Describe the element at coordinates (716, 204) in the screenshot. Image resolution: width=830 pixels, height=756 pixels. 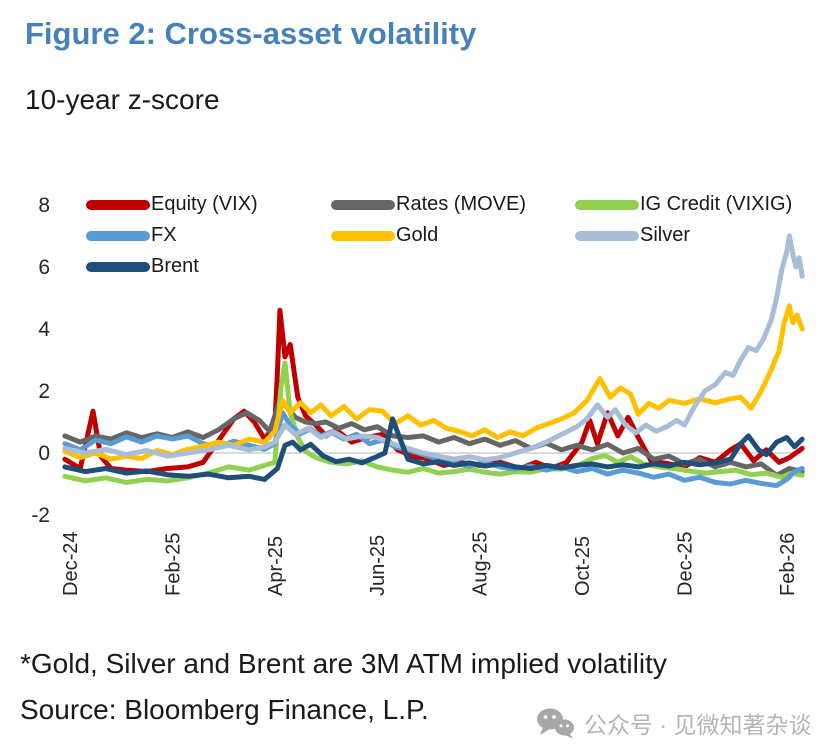
I see `legend-label: IG Credit (VIXIG)` at that location.